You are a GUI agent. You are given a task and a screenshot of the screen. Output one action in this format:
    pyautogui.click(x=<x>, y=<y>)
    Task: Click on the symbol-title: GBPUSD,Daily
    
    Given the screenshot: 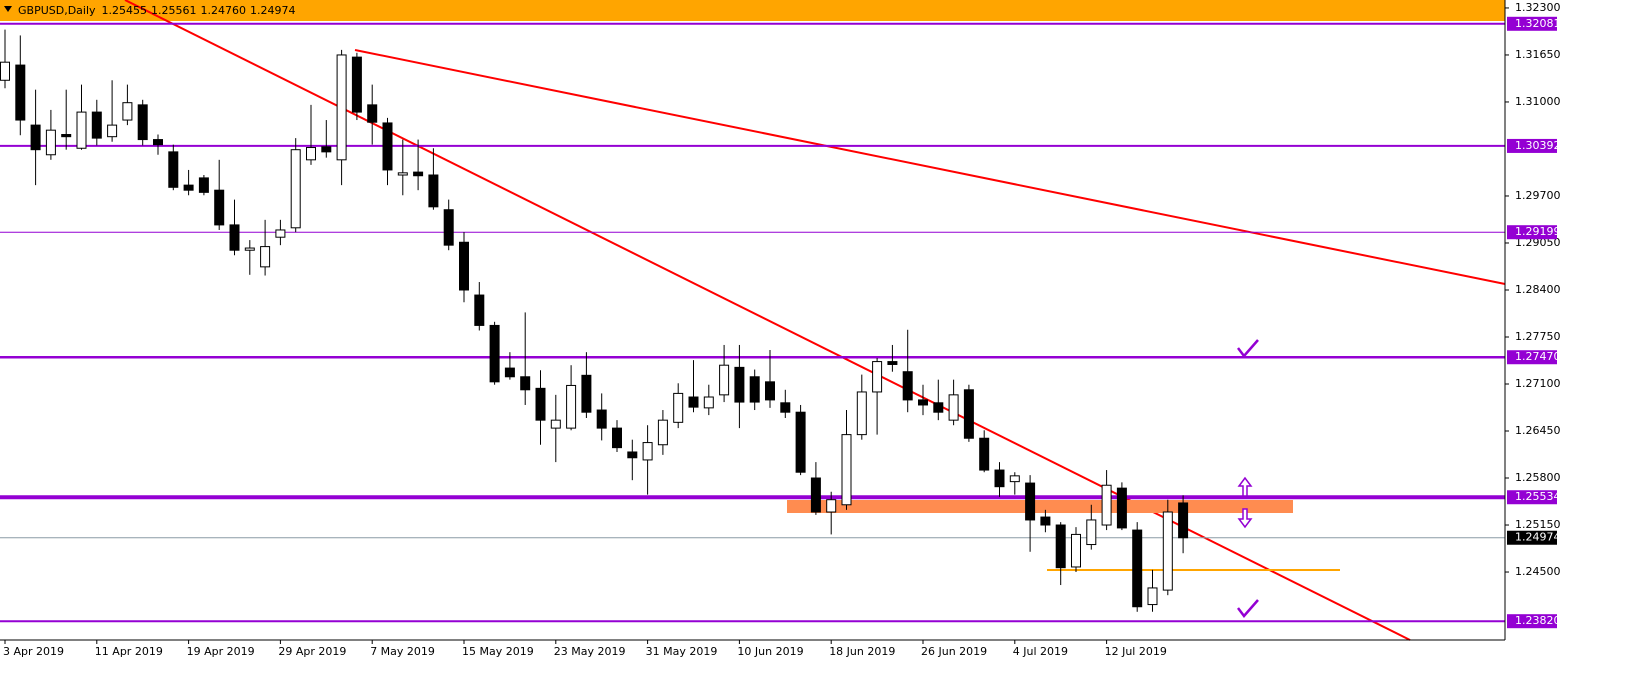 What is the action you would take?
    pyautogui.click(x=57, y=10)
    